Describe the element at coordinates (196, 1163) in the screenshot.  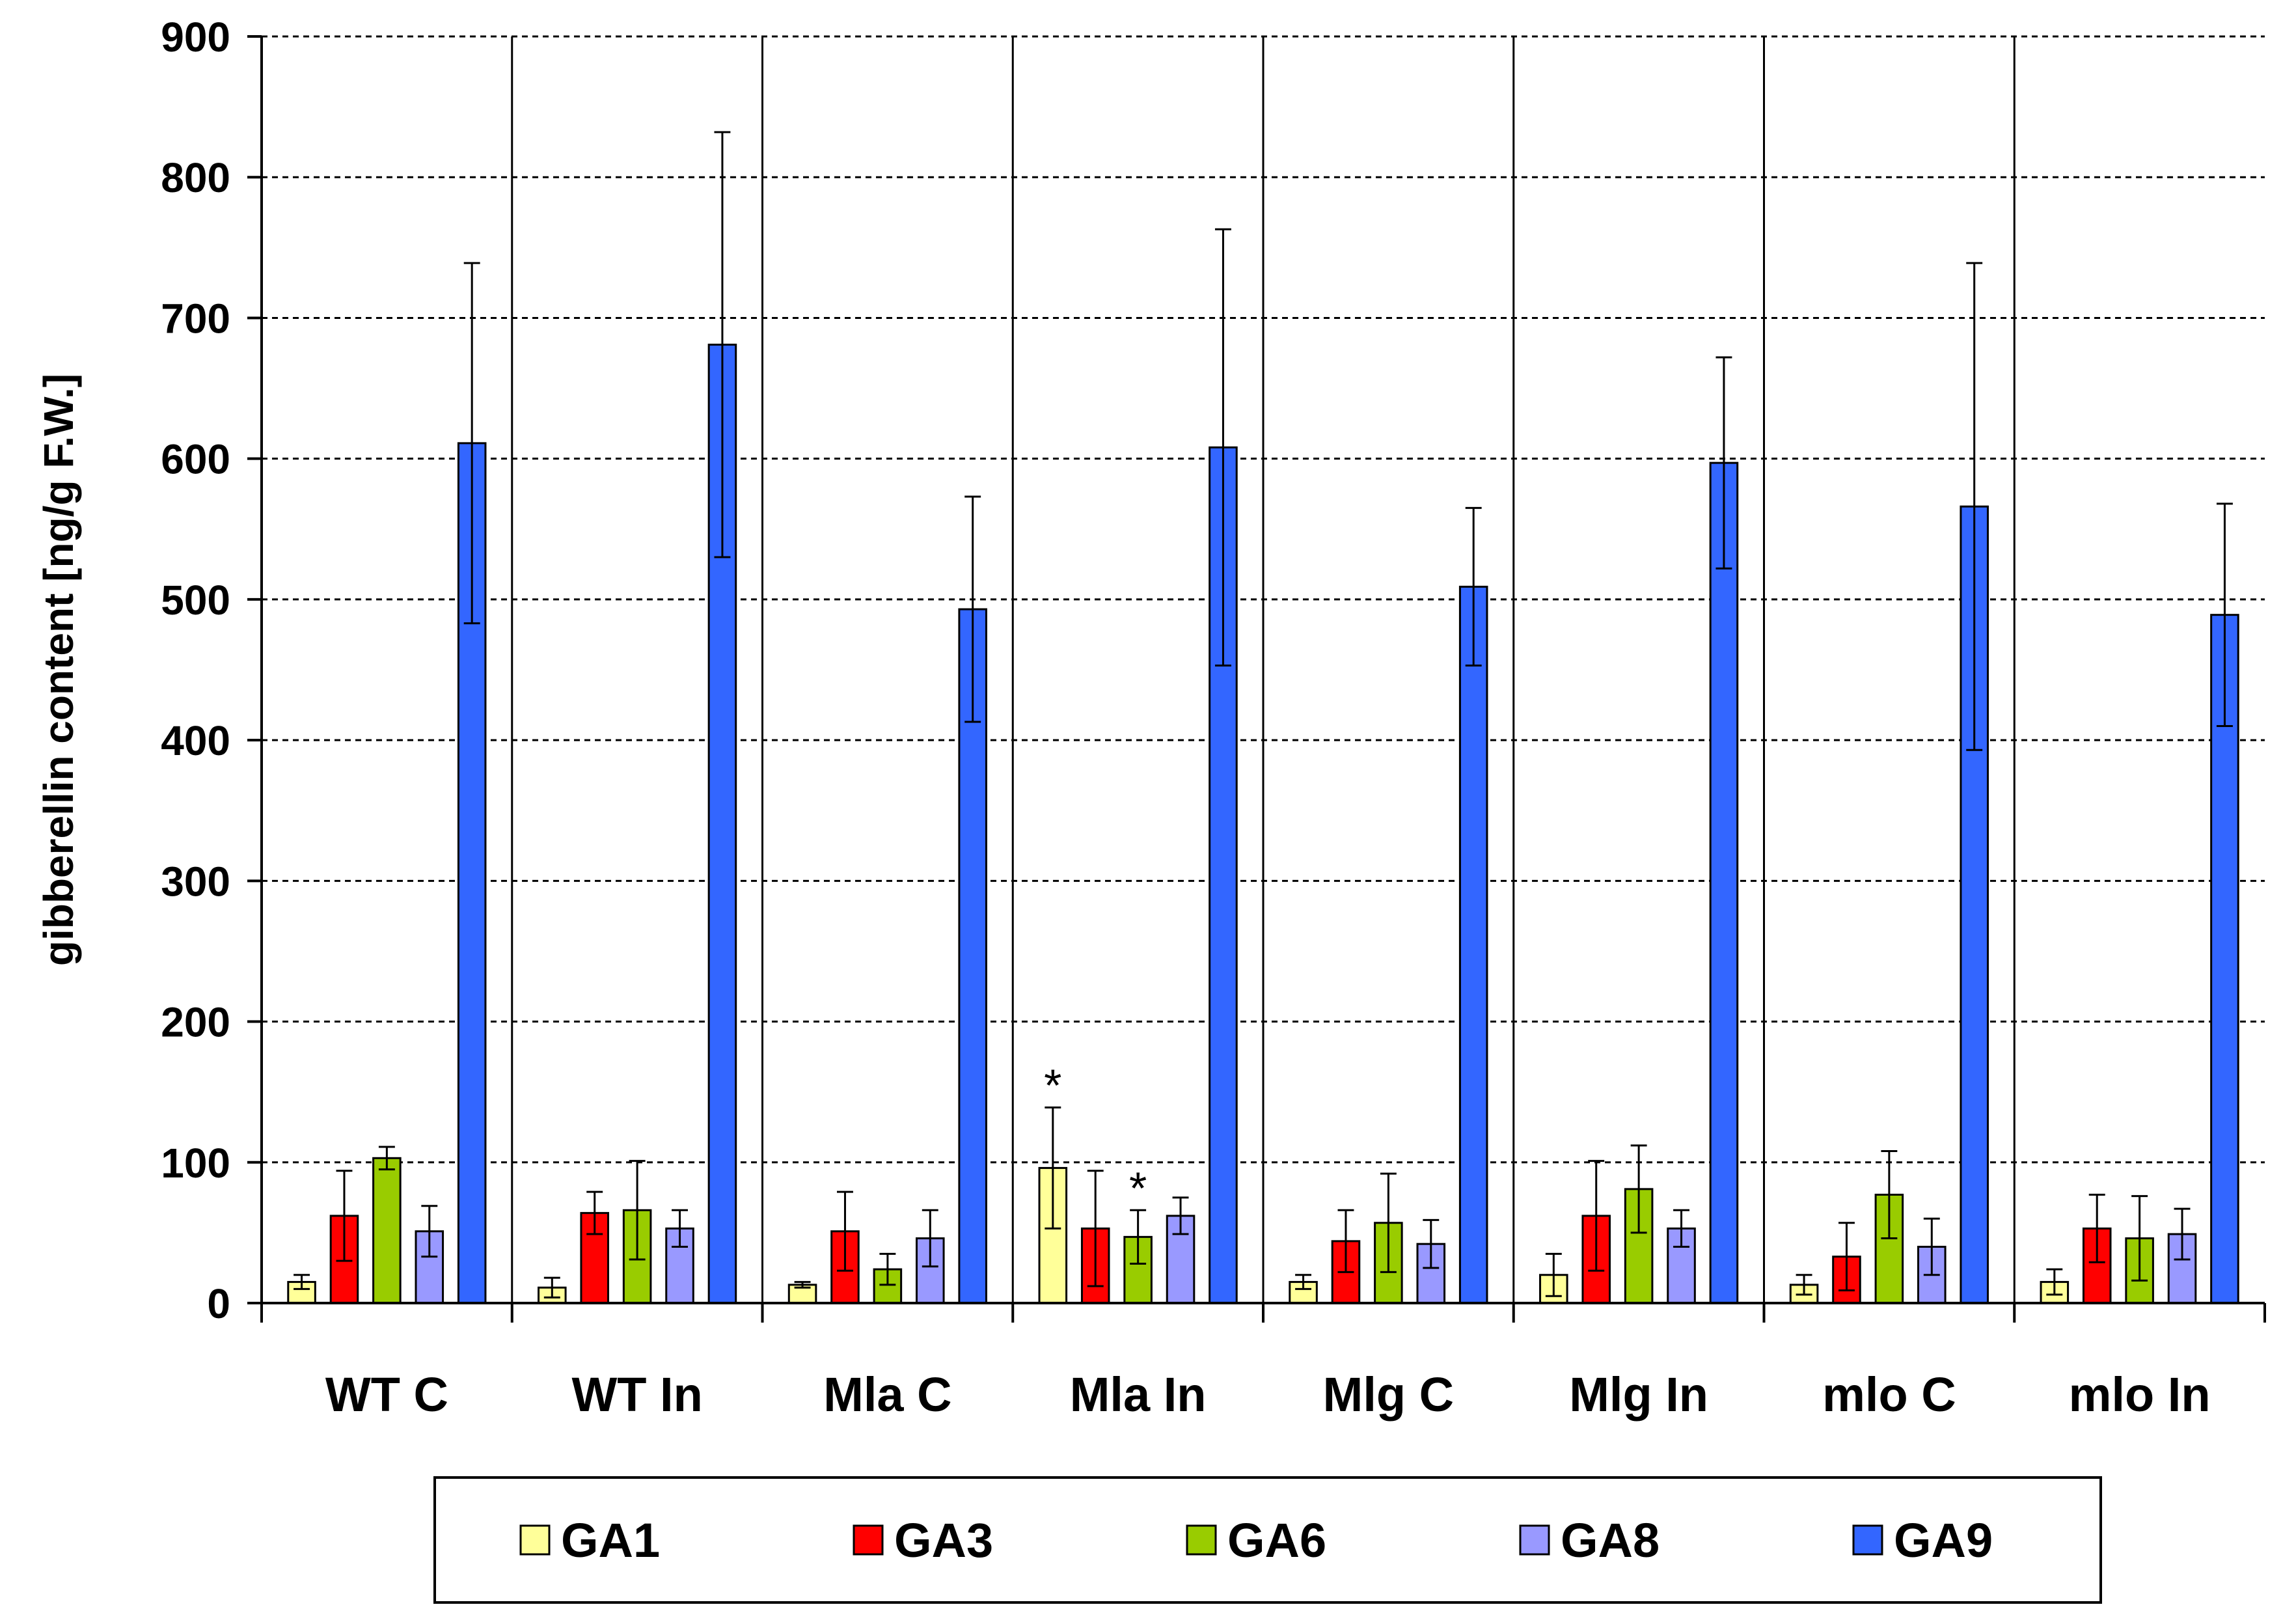
I see `y-tick-label: 100` at that location.